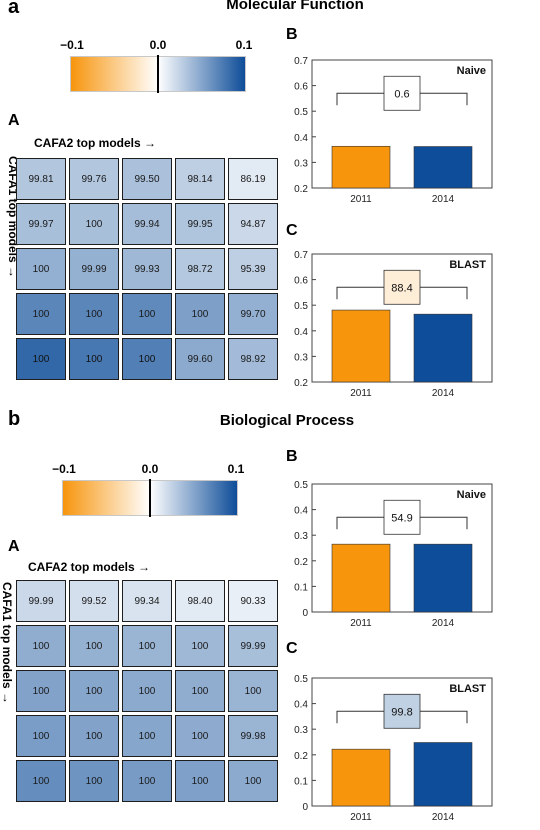 The image size is (540, 830). I want to click on heatmap-y-title: CAFA1 top models →, so click(7, 643).